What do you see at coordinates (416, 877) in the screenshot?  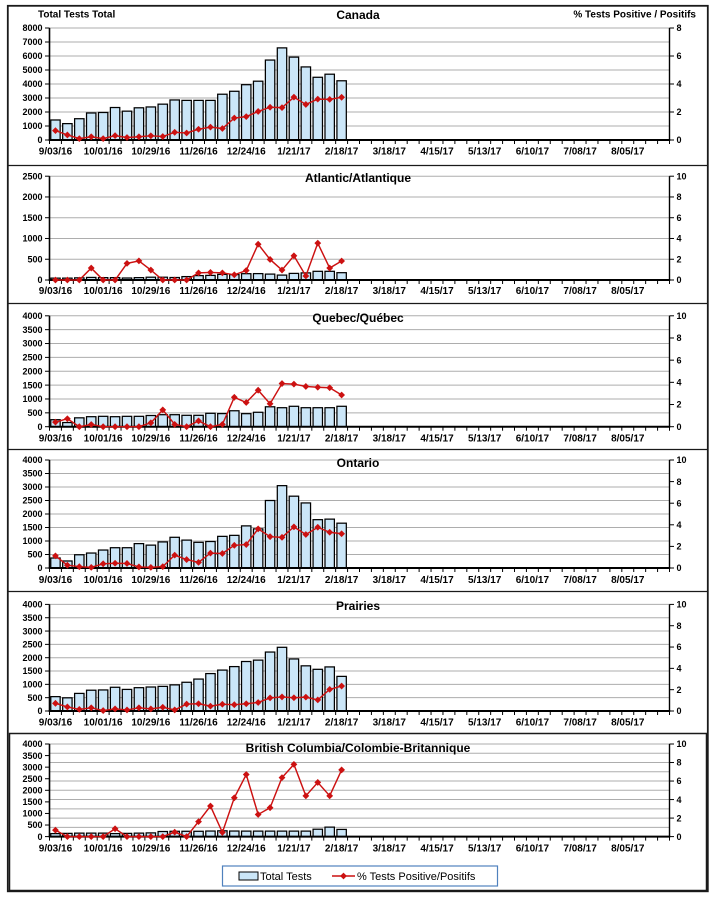 I see `svg-text: % Tests Positive/Positifs` at bounding box center [416, 877].